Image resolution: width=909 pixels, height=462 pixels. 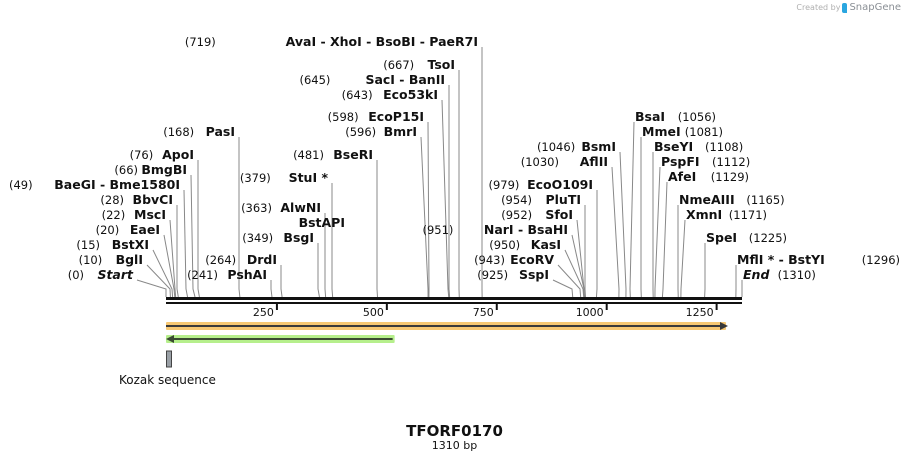 What do you see at coordinates (726, 214) in the screenshot?
I see `cut-site-xmni: XmnI (1171)` at bounding box center [726, 214].